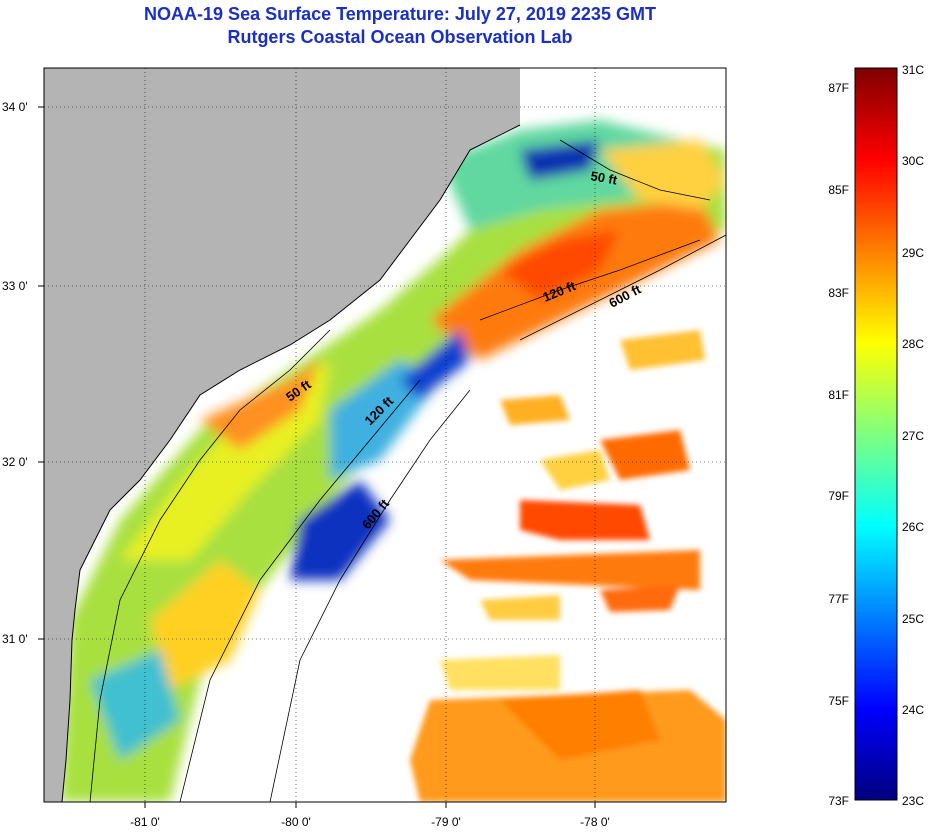  Describe the element at coordinates (913, 70) in the screenshot. I see `colorbar-label-c: 31C` at that location.